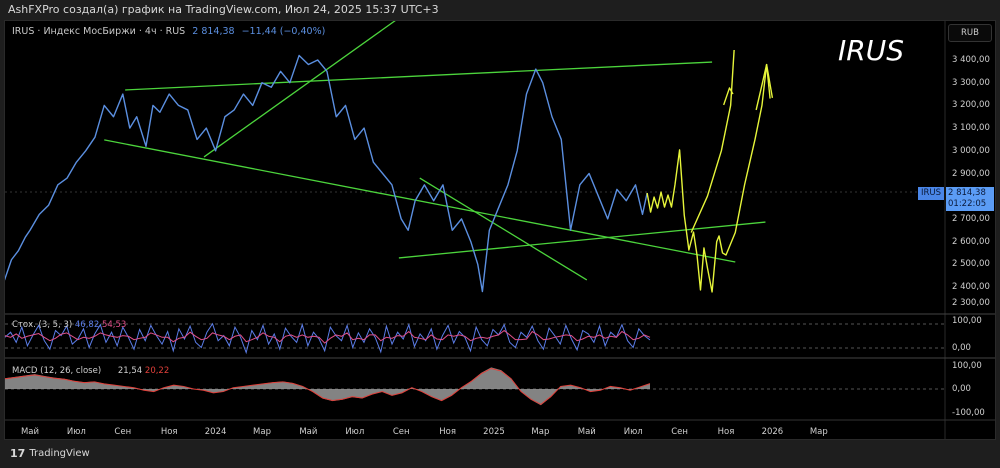 The width and height of the screenshot is (1000, 468). I want to click on price-axis-label: 2 400,00, so click(971, 287).